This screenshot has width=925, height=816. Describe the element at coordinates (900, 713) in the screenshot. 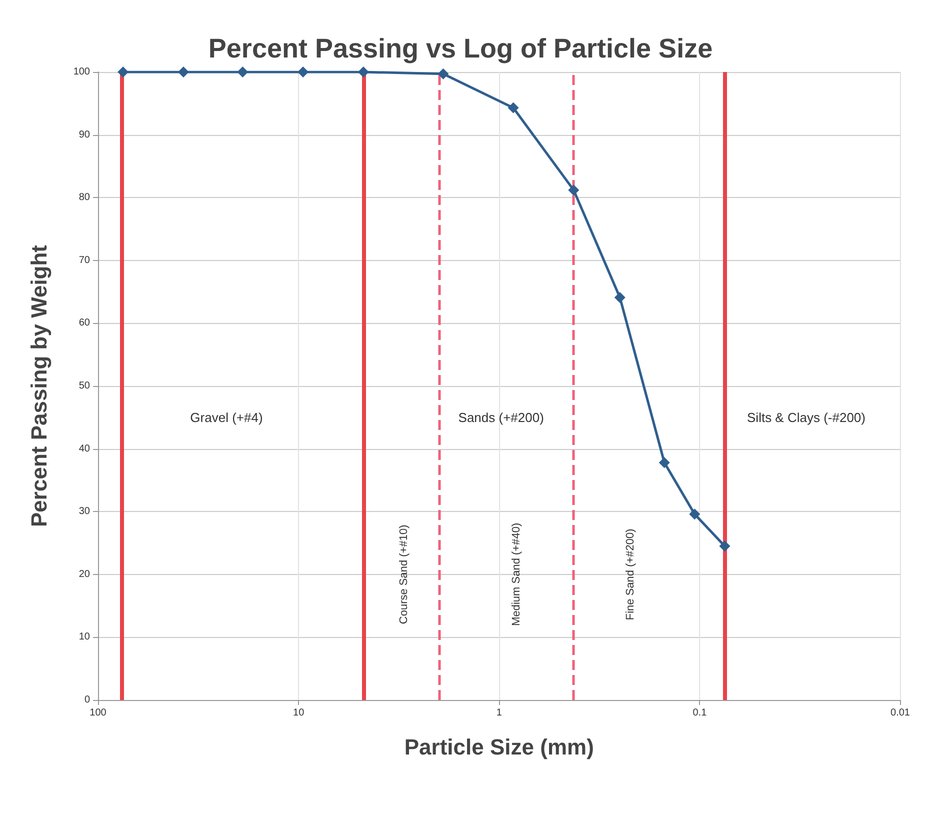

I see `x-tick-label: 0.01` at that location.